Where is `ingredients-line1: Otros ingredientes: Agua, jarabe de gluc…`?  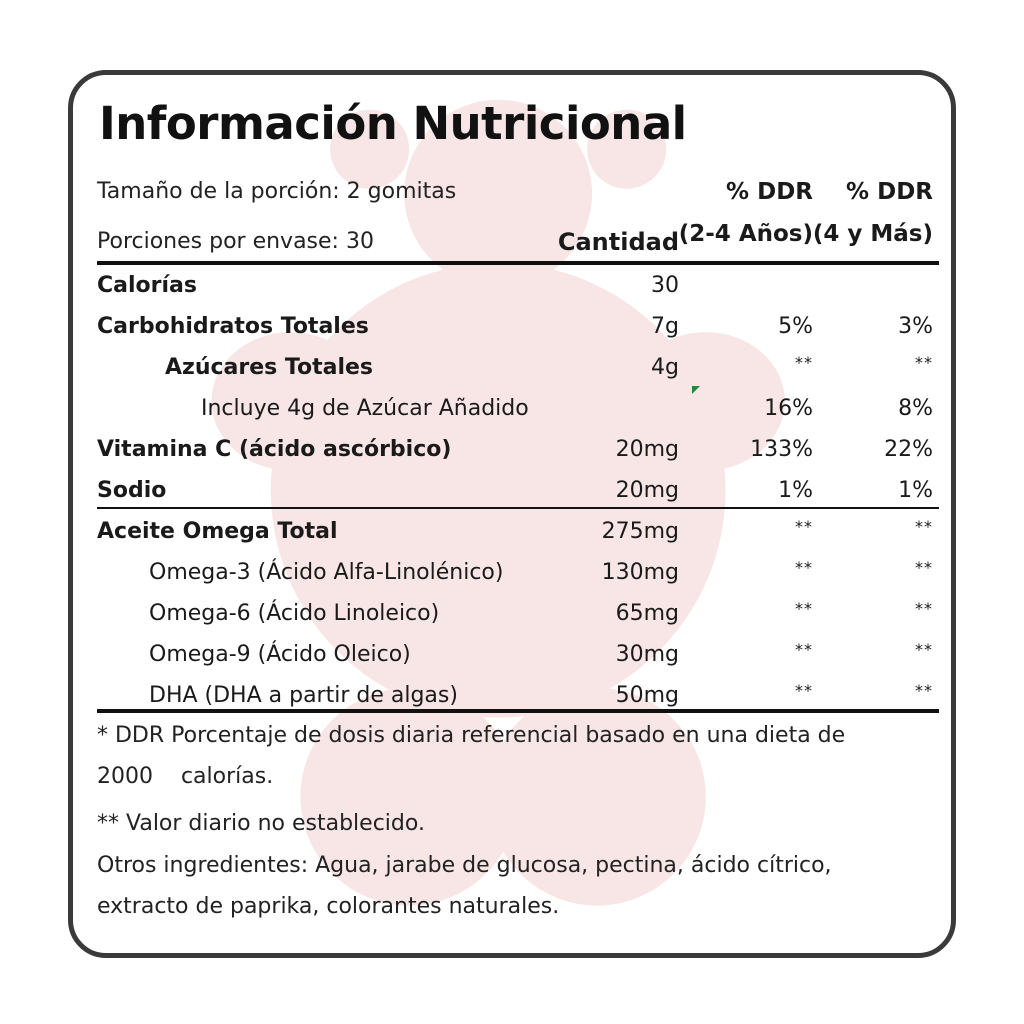
ingredients-line1: Otros ingredientes: Agua, jarabe de gluc… is located at coordinates (464, 865).